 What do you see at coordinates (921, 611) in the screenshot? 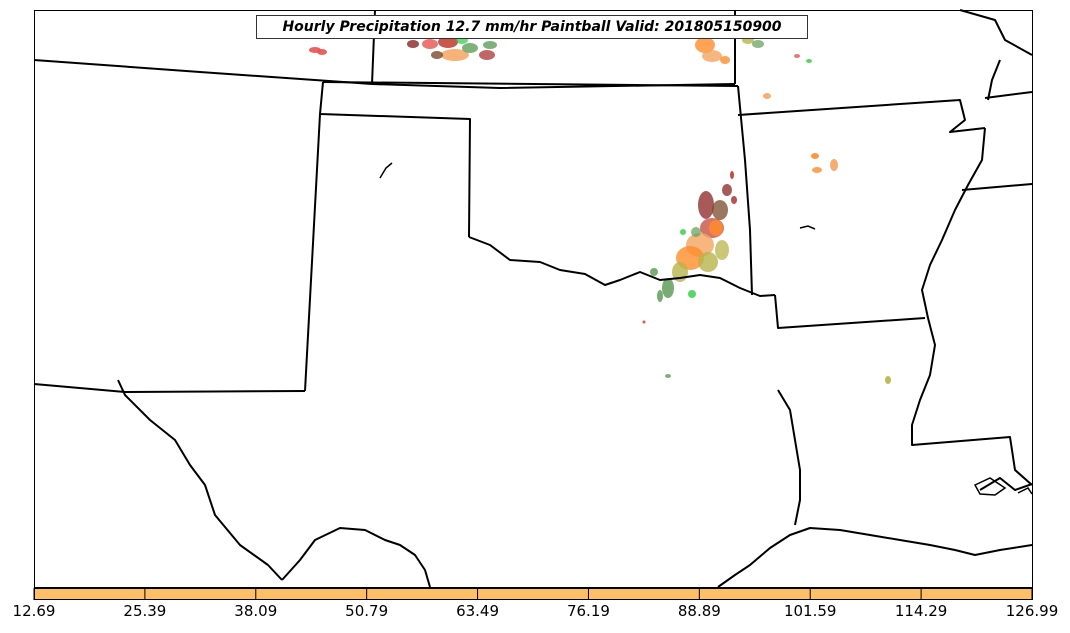
I see `colorbar-tick-label: 114.29` at bounding box center [921, 611].